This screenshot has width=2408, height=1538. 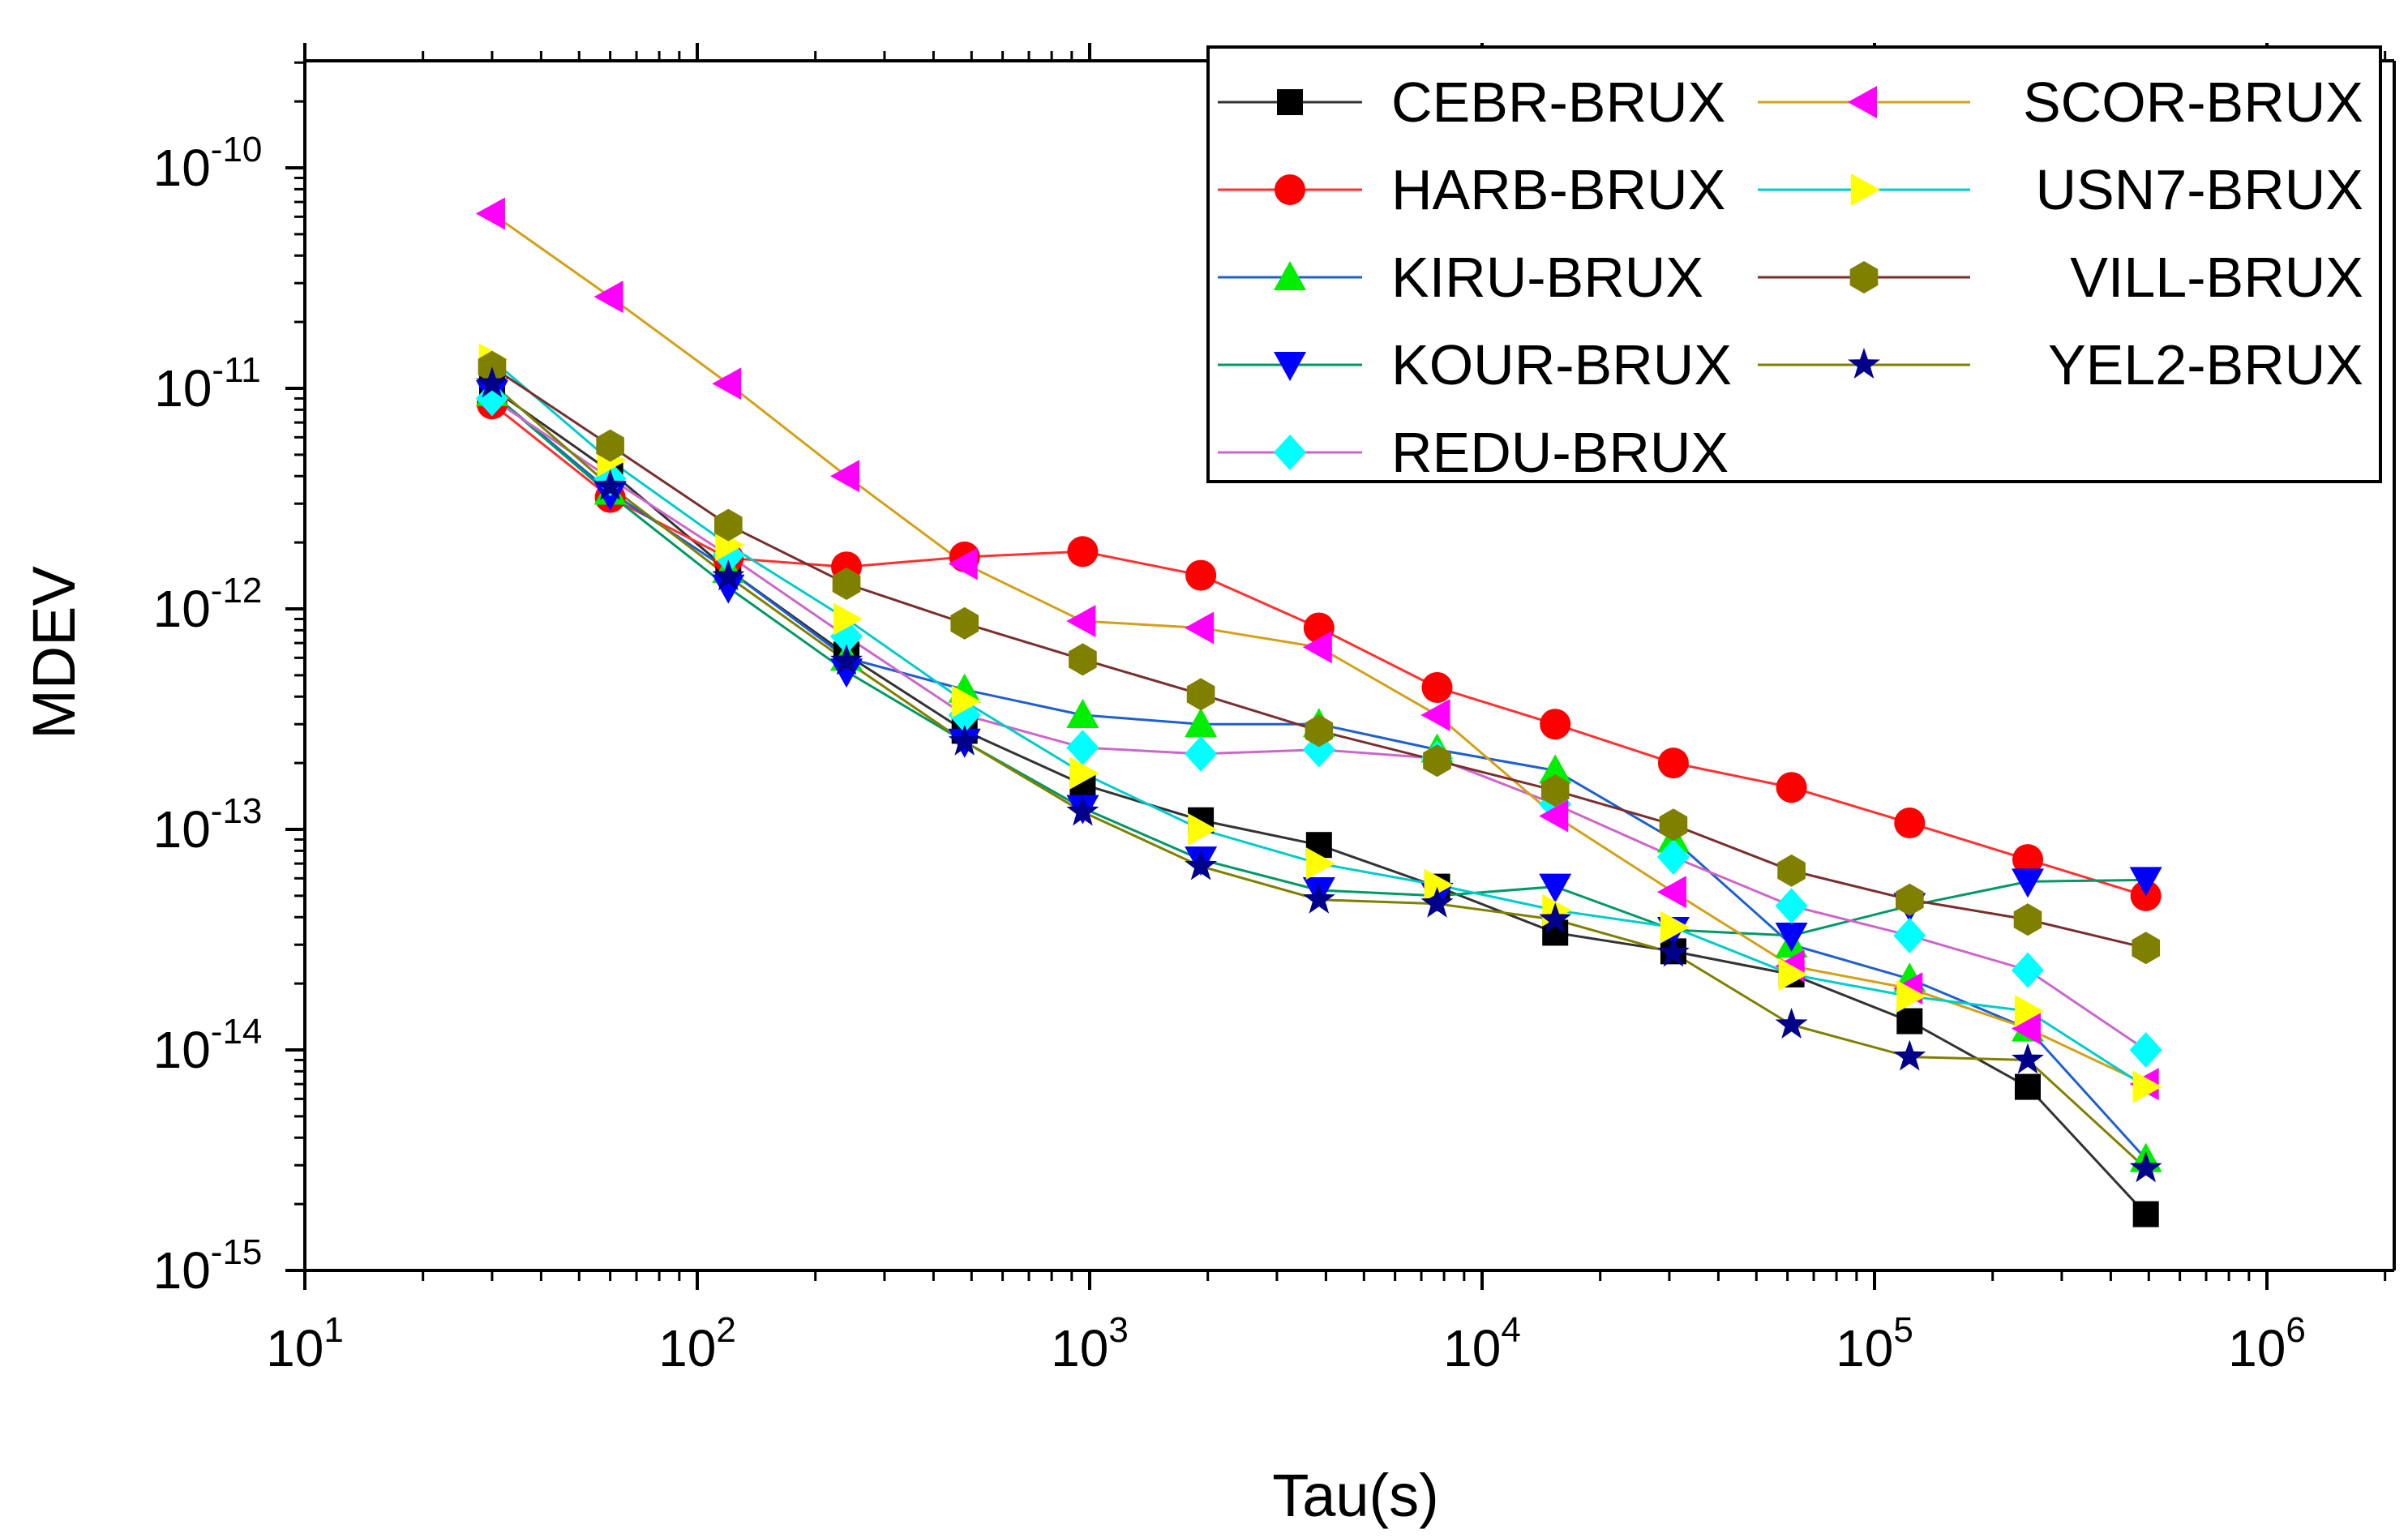 What do you see at coordinates (2193, 102) in the screenshot?
I see `legend-label: SCOR-BRUX` at bounding box center [2193, 102].